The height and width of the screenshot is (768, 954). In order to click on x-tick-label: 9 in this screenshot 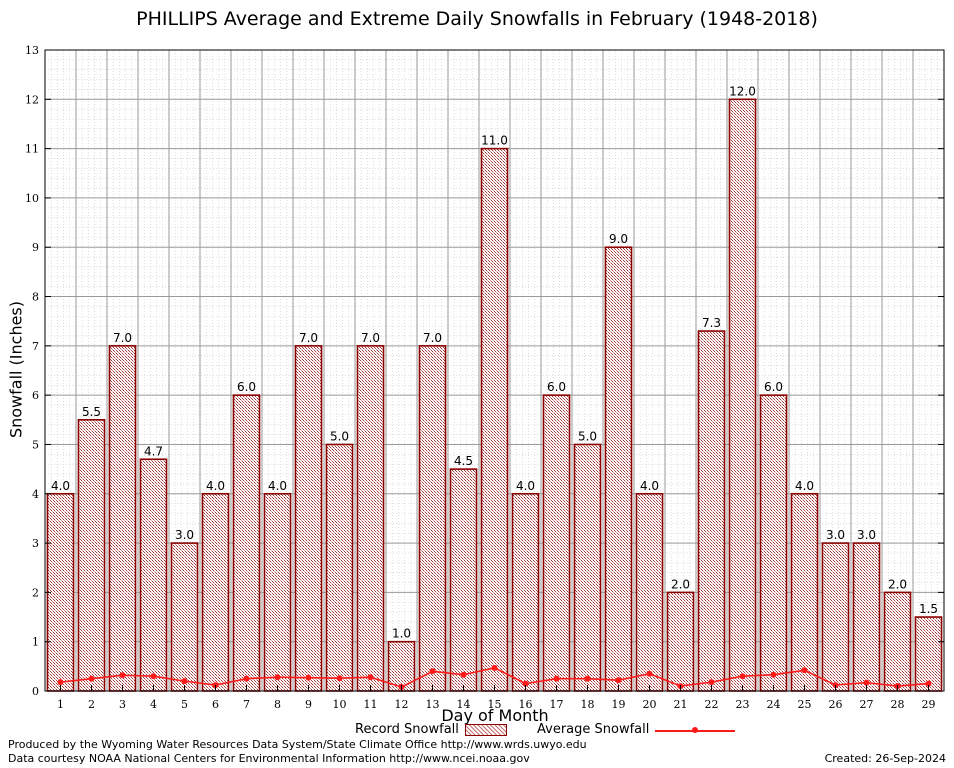, I will do `click(308, 704)`.